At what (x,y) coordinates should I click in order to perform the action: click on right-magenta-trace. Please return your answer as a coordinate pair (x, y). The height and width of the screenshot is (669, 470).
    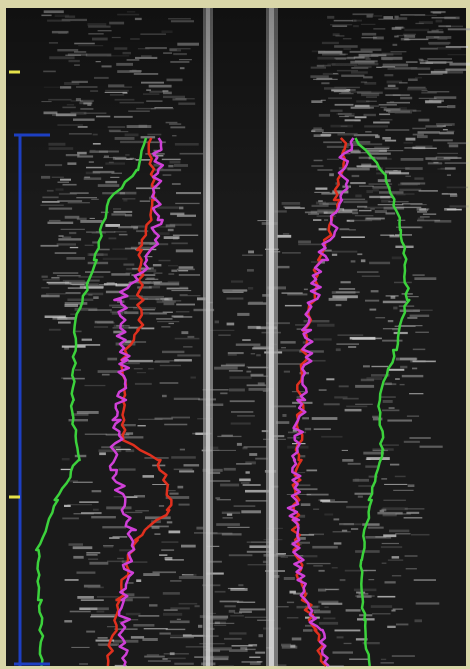
    Looking at the image, I should click on (320, 402).